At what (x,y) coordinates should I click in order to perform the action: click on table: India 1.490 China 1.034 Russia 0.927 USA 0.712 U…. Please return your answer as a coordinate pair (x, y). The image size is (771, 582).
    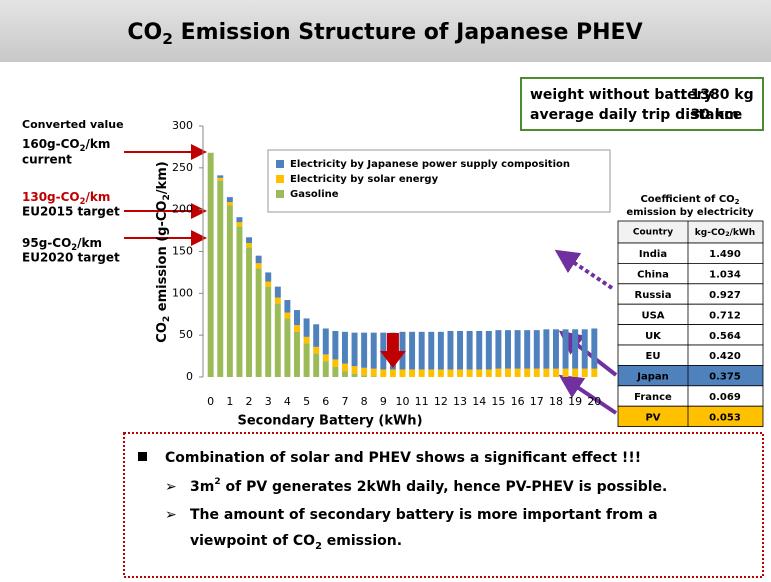
    Looking at the image, I should click on (690, 335).